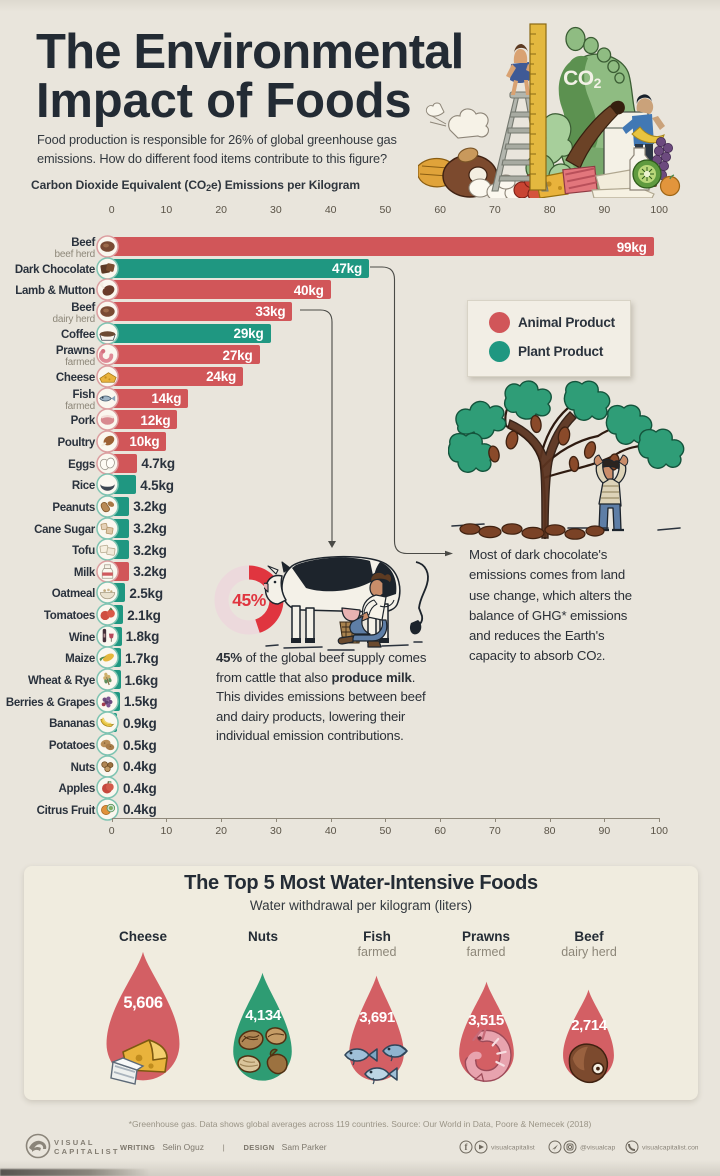  What do you see at coordinates (670, 1148) in the screenshot?
I see `svg-text: visualcapitalist.com` at bounding box center [670, 1148].